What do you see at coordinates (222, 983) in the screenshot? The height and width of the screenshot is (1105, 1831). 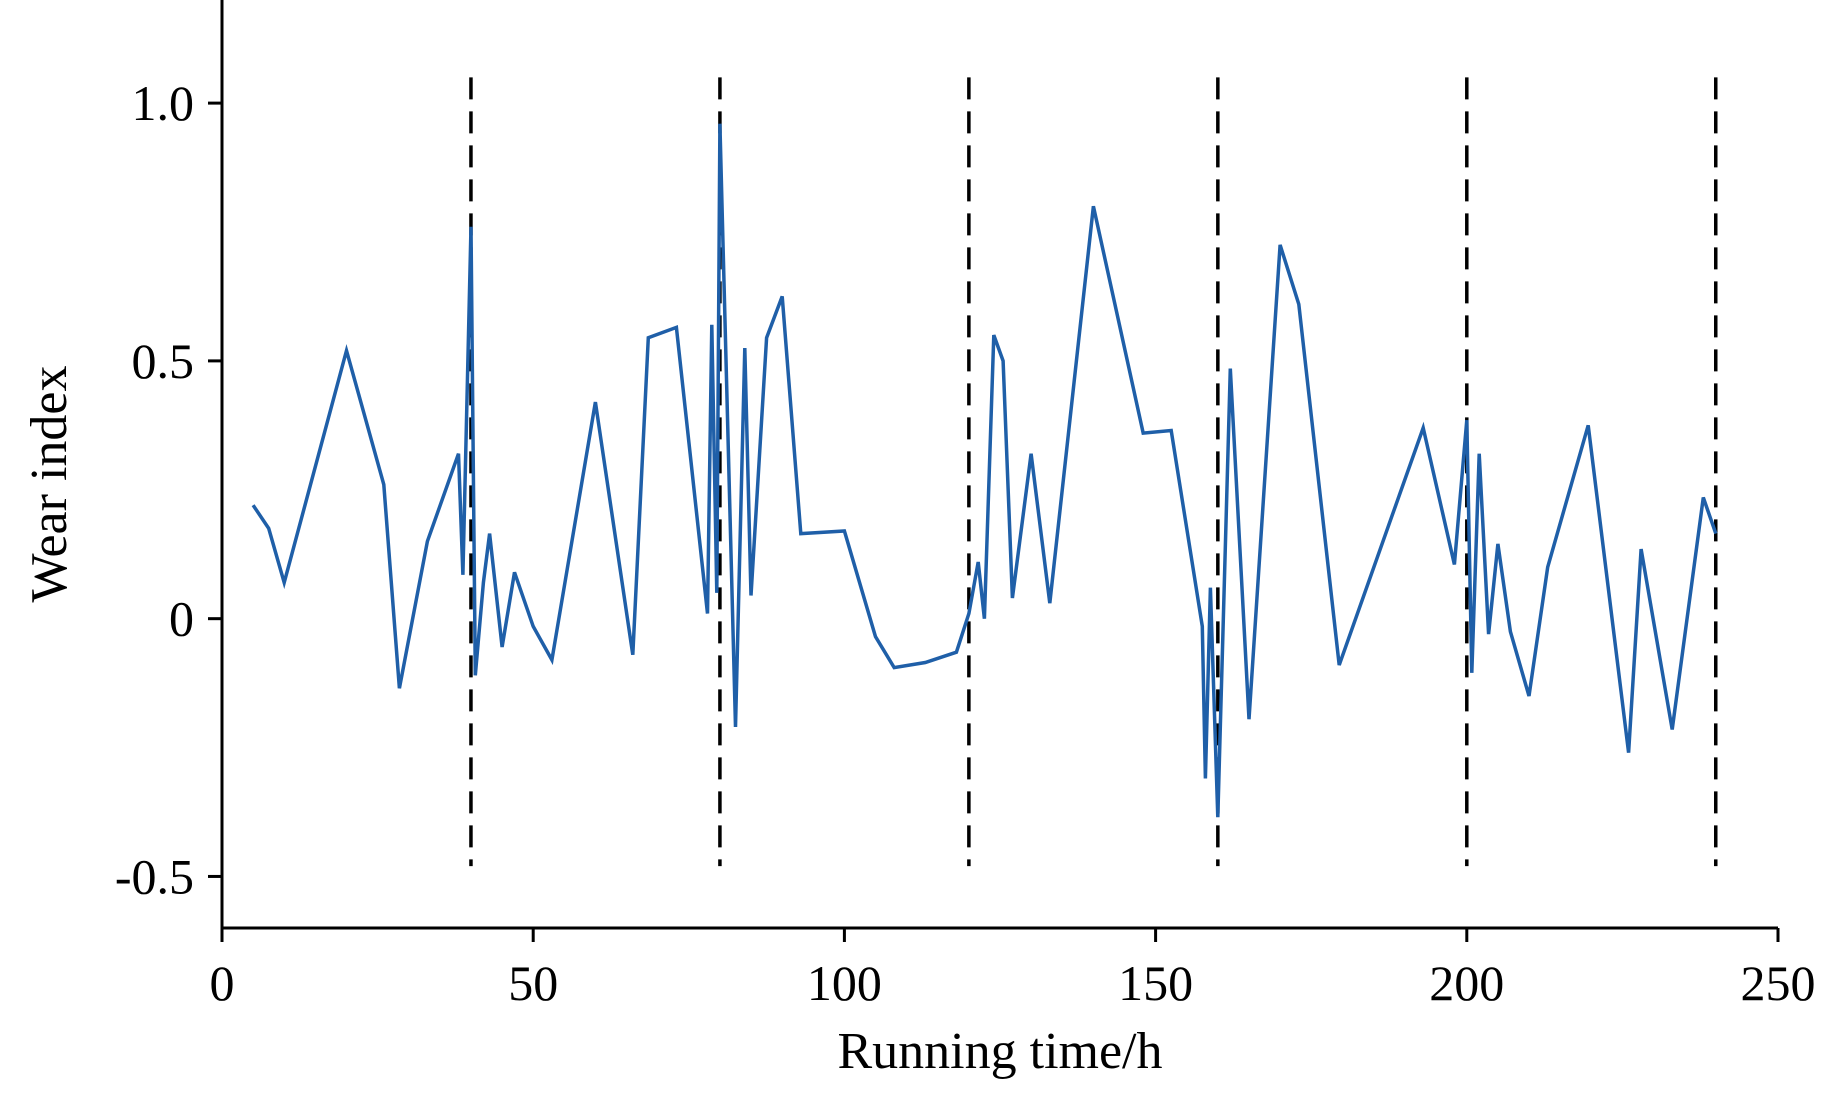 I see `x-tick-label: 0` at bounding box center [222, 983].